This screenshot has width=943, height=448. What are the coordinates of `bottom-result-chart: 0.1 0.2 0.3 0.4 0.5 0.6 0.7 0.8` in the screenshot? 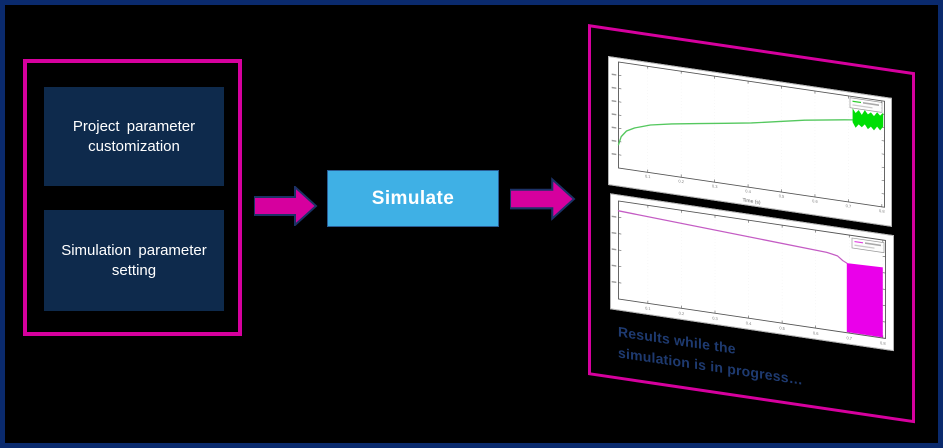 It's located at (752, 272).